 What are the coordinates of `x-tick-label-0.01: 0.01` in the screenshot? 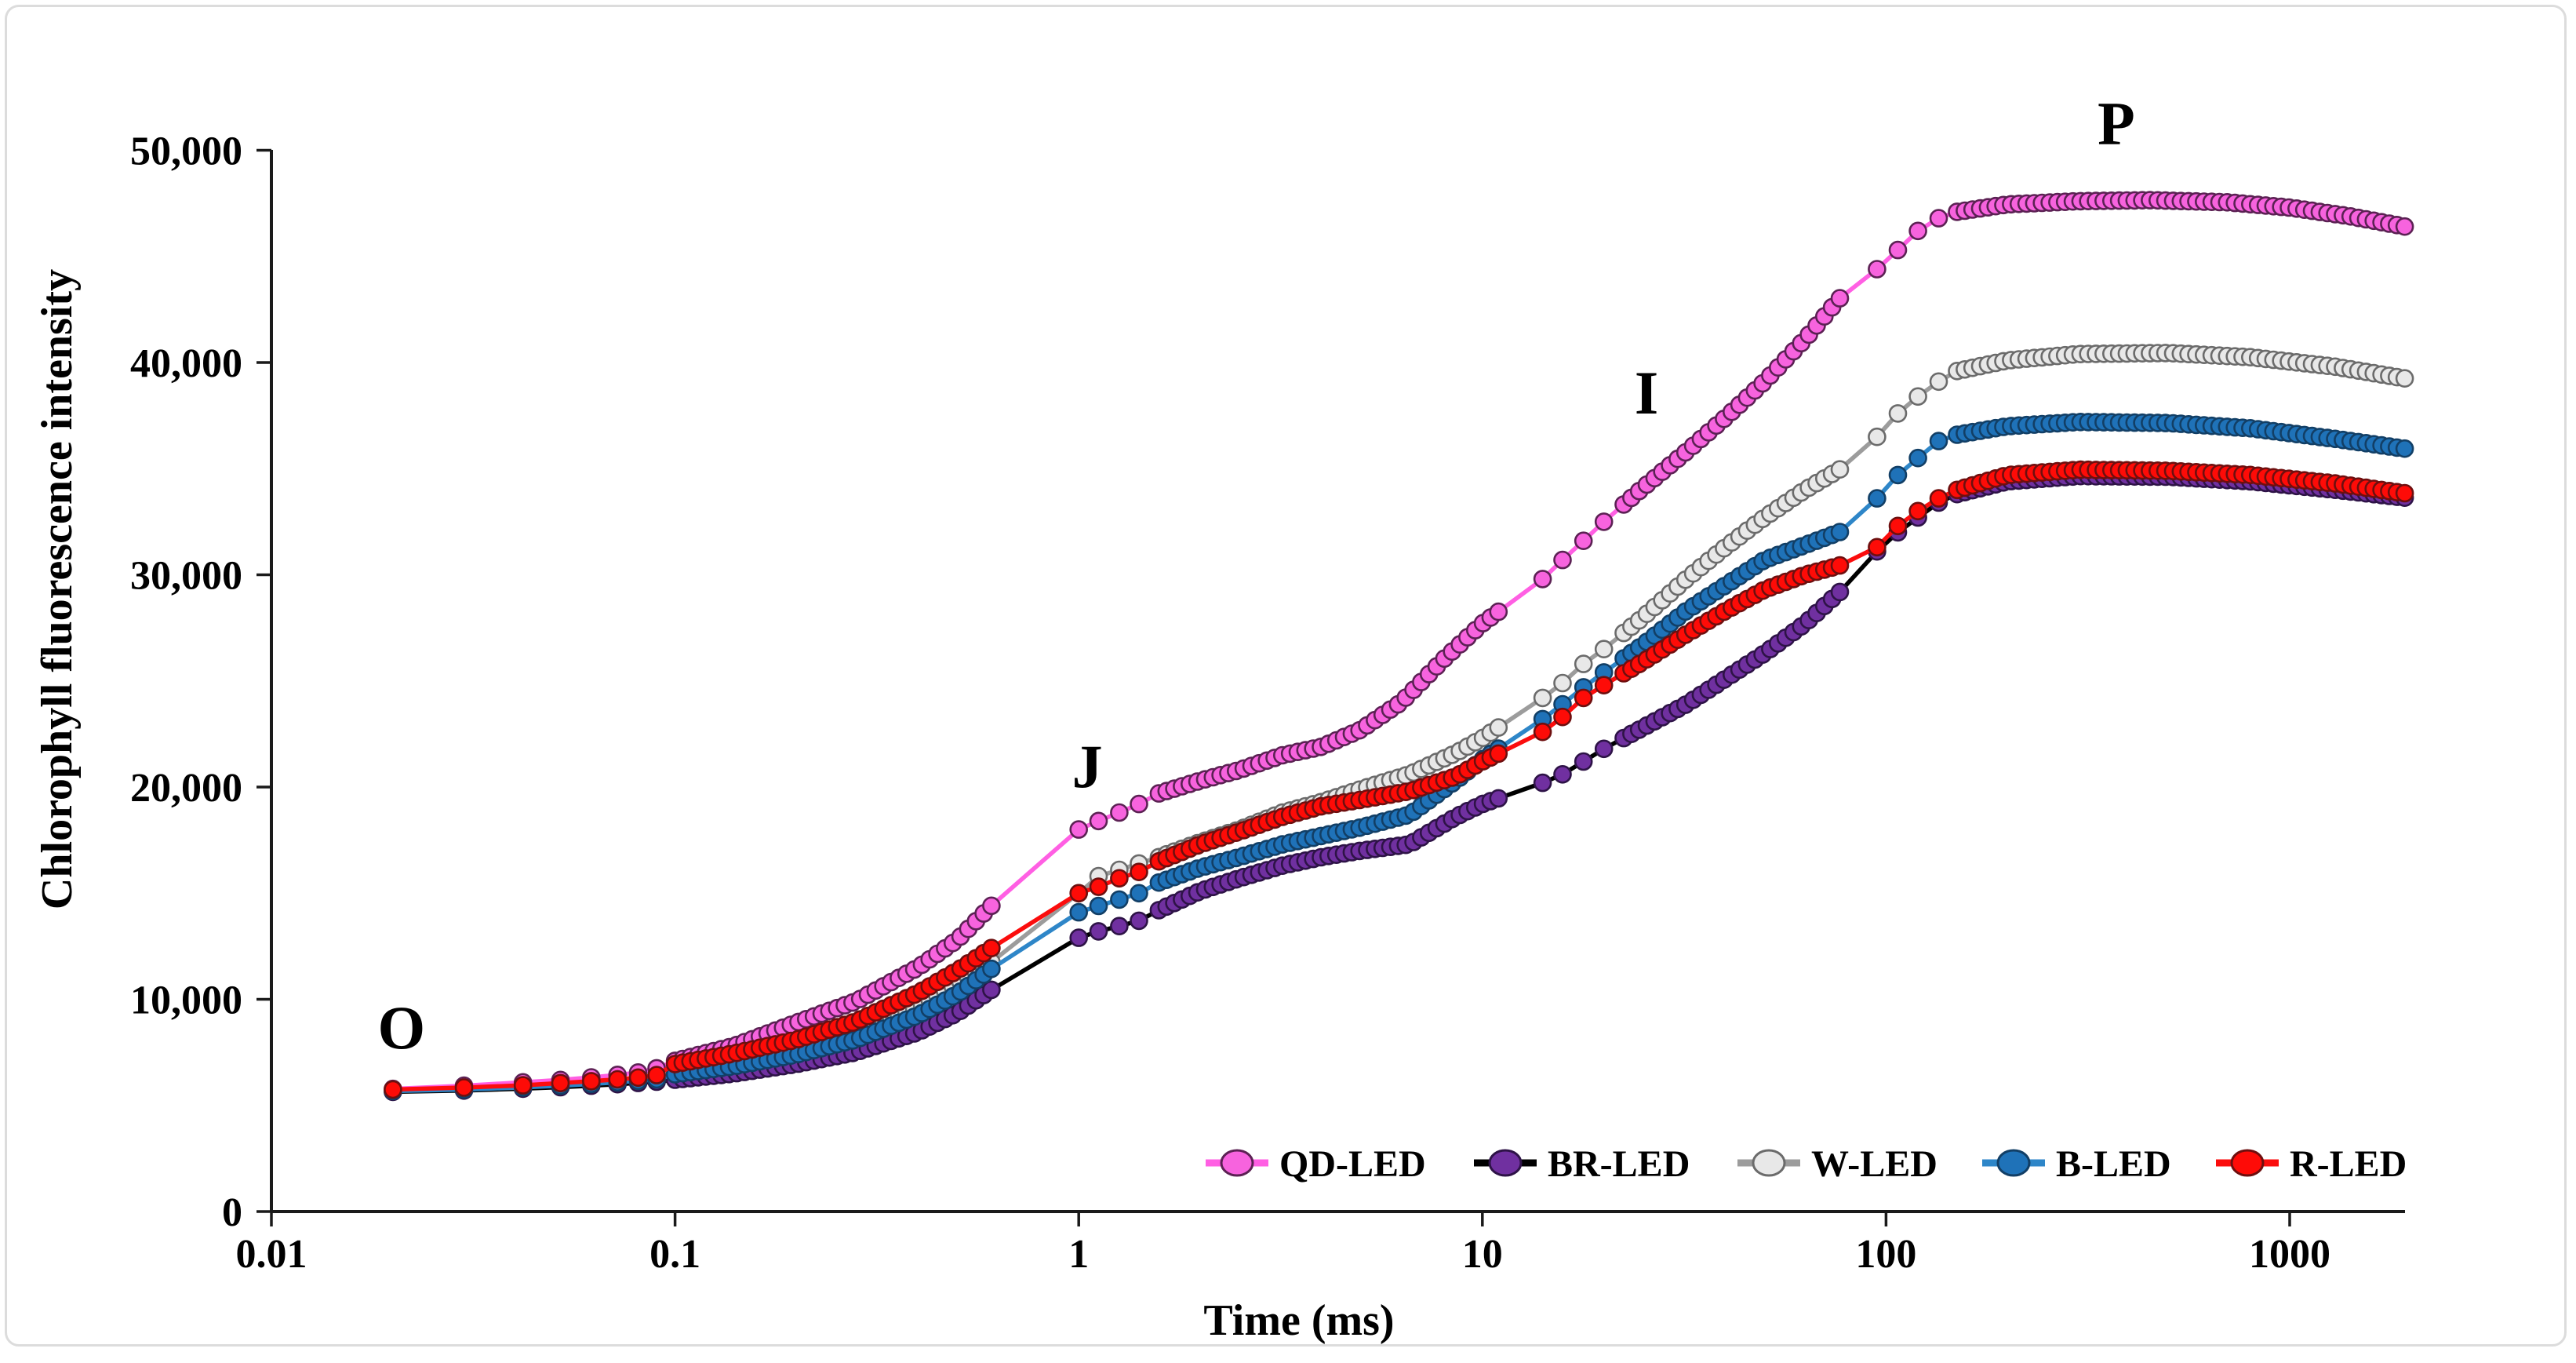 It's located at (271, 1254).